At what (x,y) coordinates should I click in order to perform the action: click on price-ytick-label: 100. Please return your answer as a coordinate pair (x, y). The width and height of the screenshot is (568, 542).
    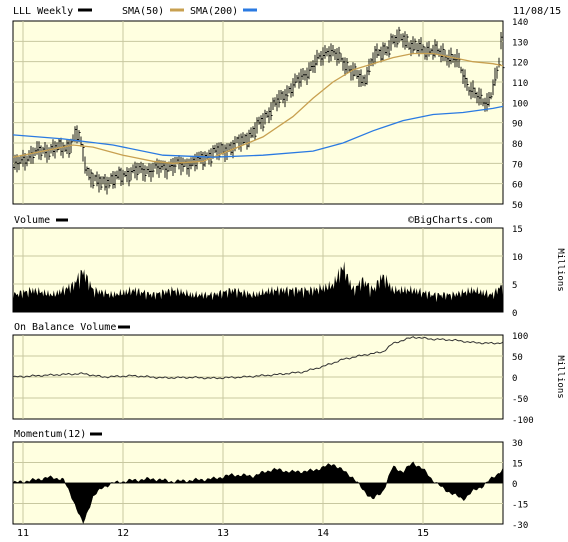
    Looking at the image, I should click on (520, 104).